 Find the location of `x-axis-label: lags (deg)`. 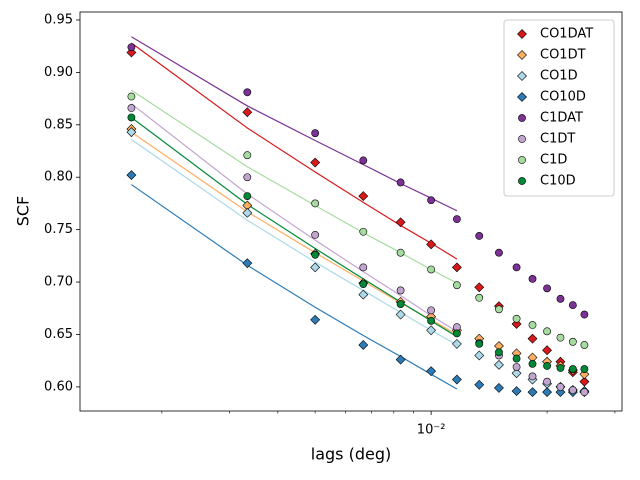

x-axis-label: lags (deg) is located at coordinates (351, 454).